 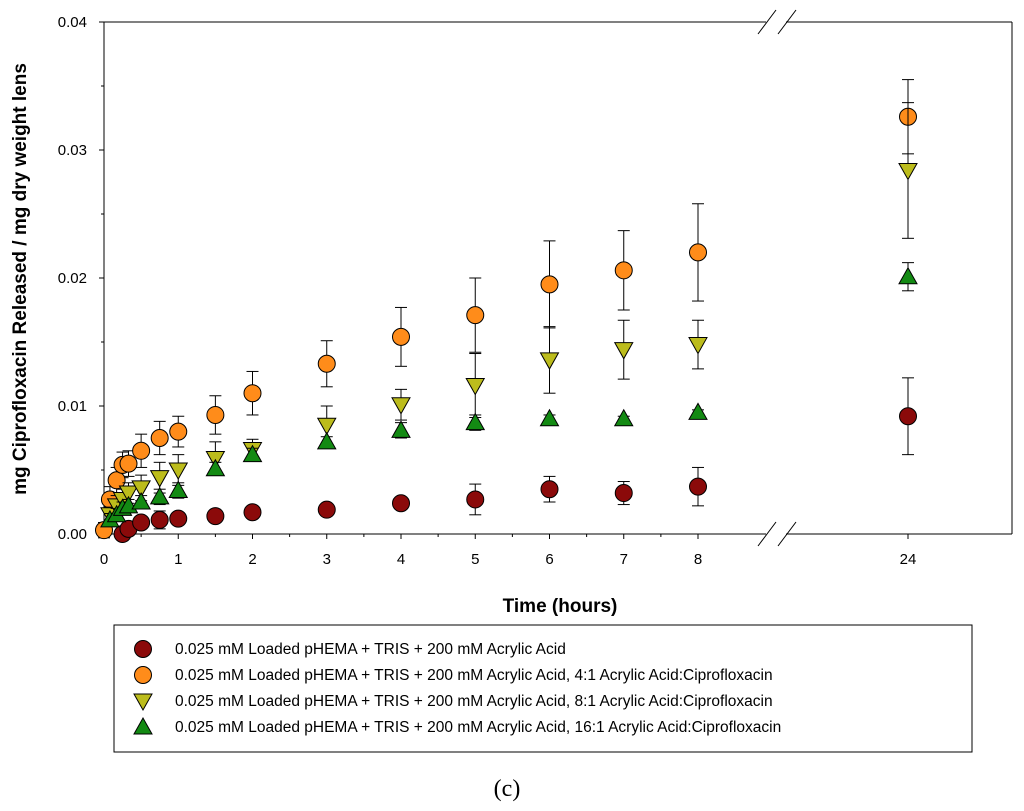 What do you see at coordinates (908, 559) in the screenshot?
I see `x-tick-label: 24` at bounding box center [908, 559].